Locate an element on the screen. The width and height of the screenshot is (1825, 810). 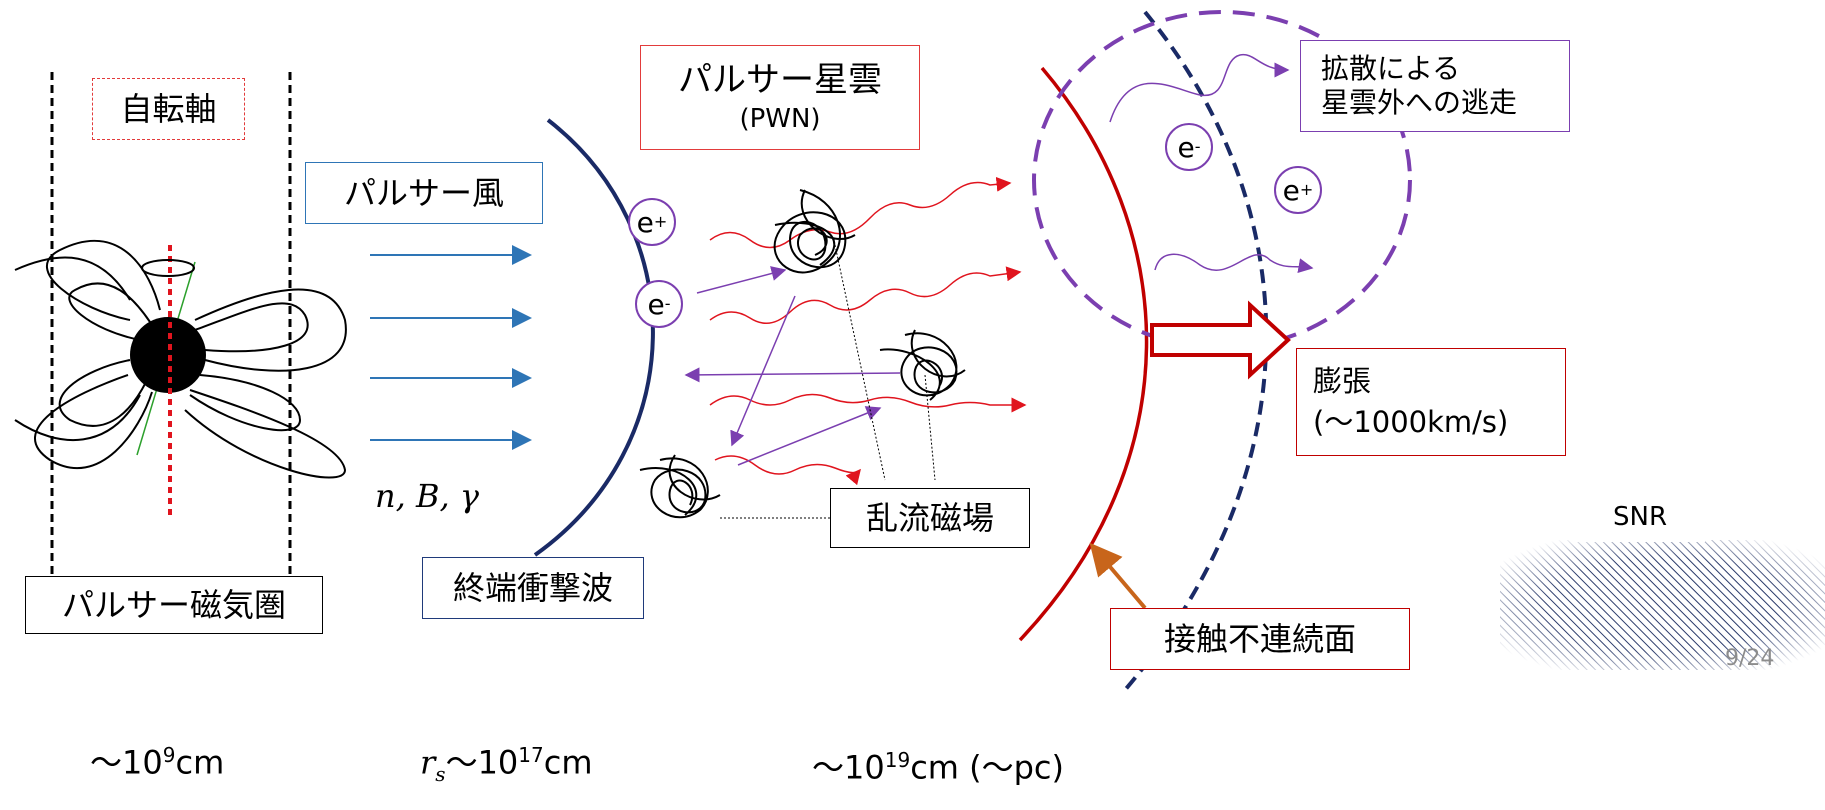
scale-nebula: 〜1019cm (〜pc) is located at coordinates (938, 767).